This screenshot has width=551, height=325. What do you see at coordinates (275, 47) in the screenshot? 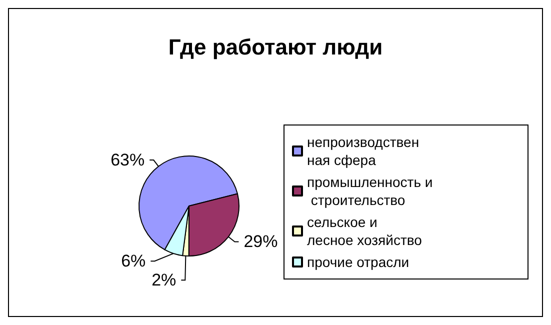
I see `chart-title: Где работают люди` at bounding box center [275, 47].